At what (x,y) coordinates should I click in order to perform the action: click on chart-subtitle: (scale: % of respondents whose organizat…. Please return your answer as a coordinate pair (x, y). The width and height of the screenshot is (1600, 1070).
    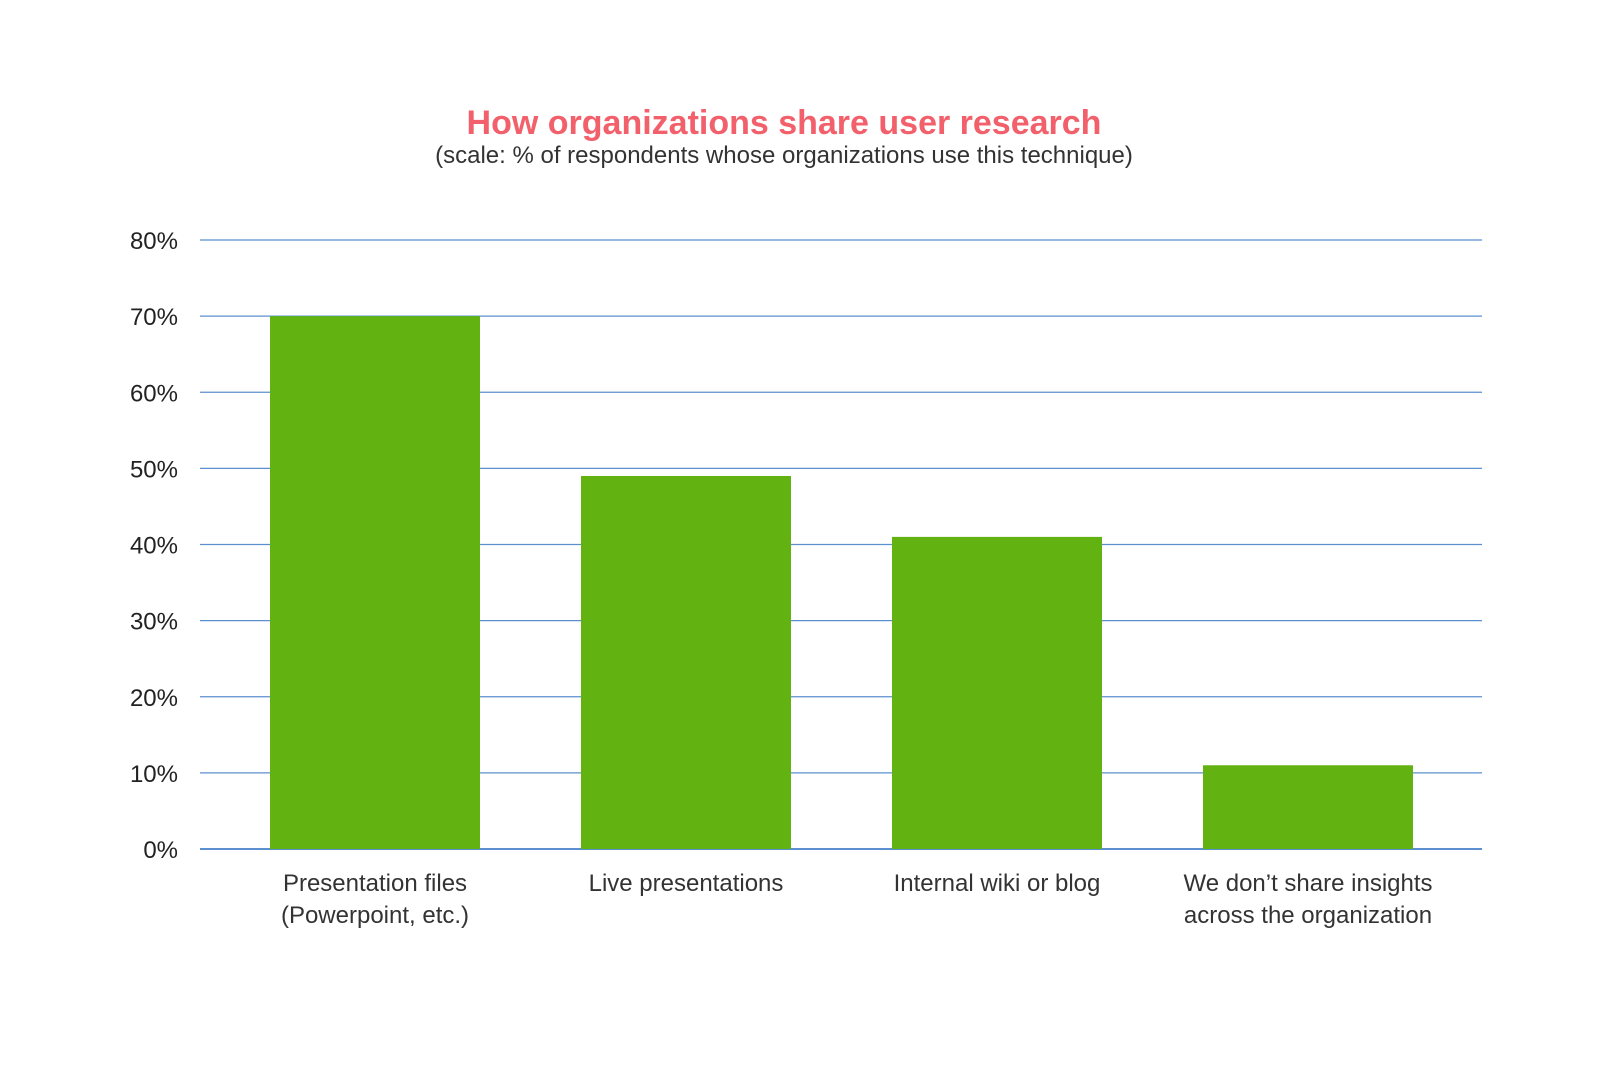
    Looking at the image, I should click on (784, 155).